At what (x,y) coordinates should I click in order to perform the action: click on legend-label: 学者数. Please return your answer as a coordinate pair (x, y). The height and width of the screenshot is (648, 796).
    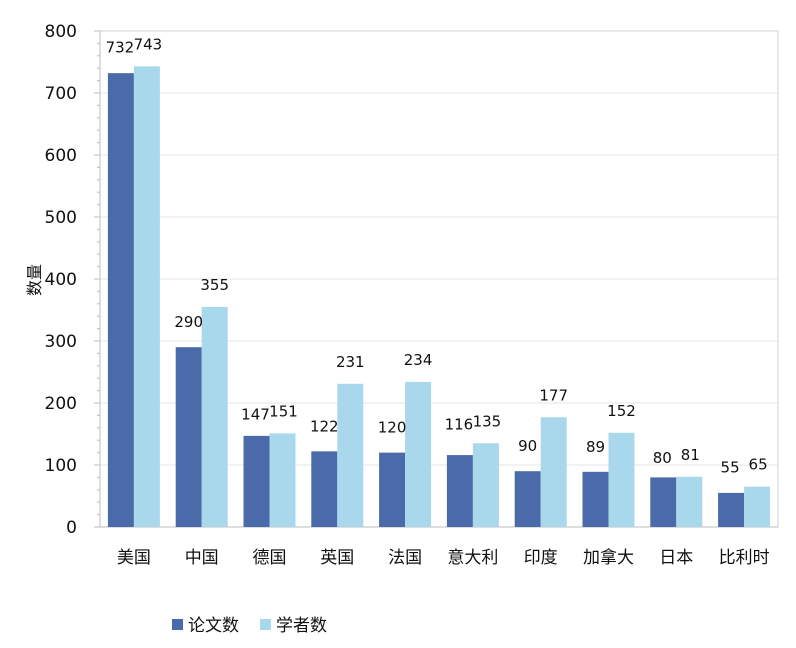
    Looking at the image, I should click on (301, 626).